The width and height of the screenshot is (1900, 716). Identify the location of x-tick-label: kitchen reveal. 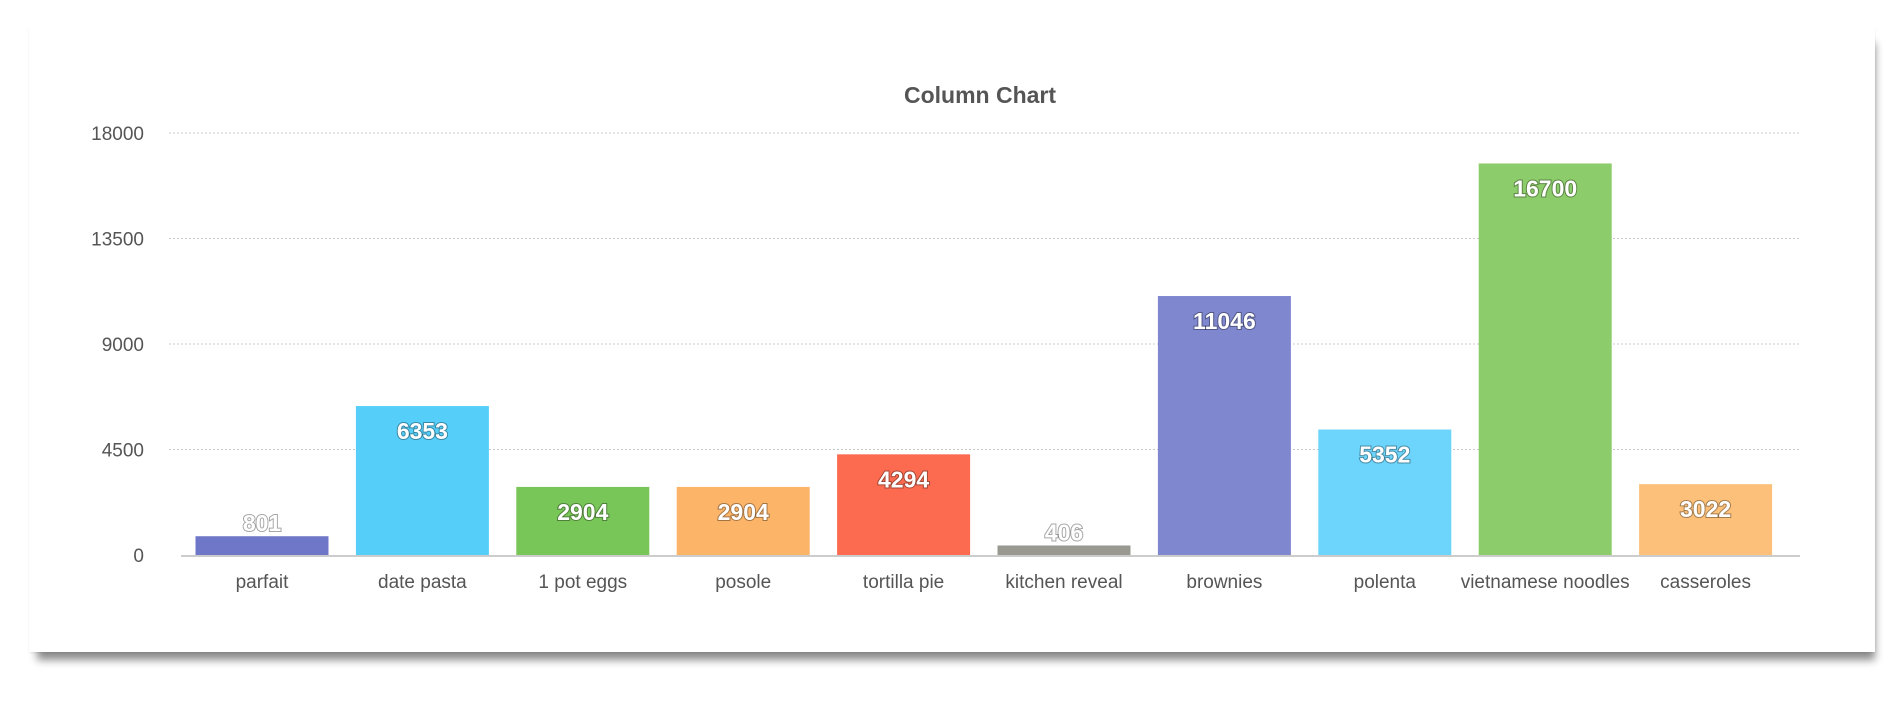
(1063, 582).